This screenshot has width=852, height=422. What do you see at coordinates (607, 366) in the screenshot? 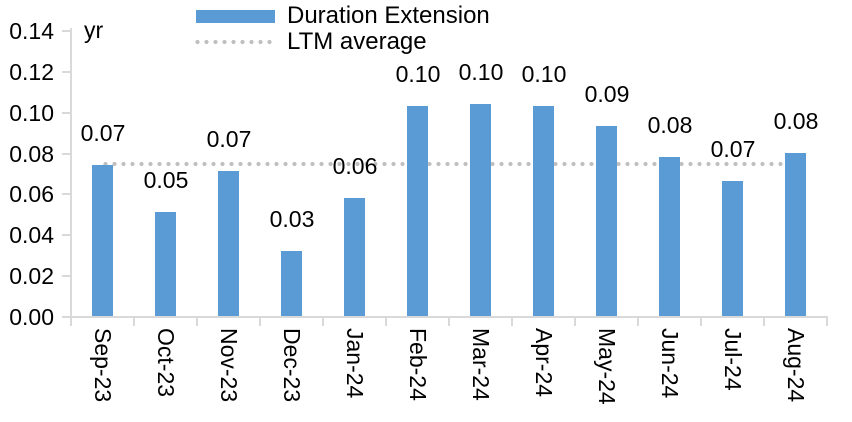
I see `x-category-label: May-24` at bounding box center [607, 366].